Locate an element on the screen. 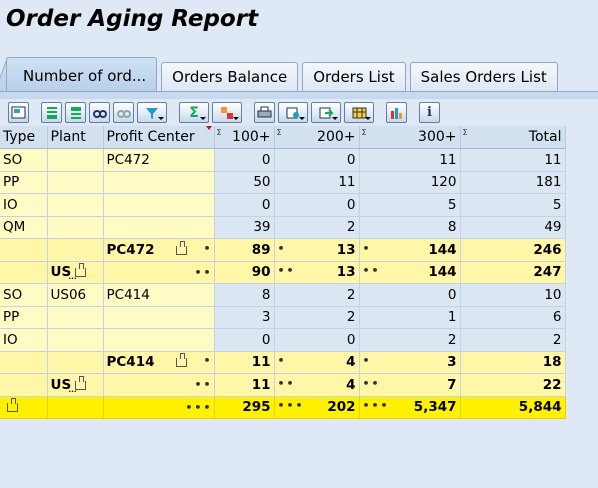  cell-c300: •• 7 is located at coordinates (410, 385).